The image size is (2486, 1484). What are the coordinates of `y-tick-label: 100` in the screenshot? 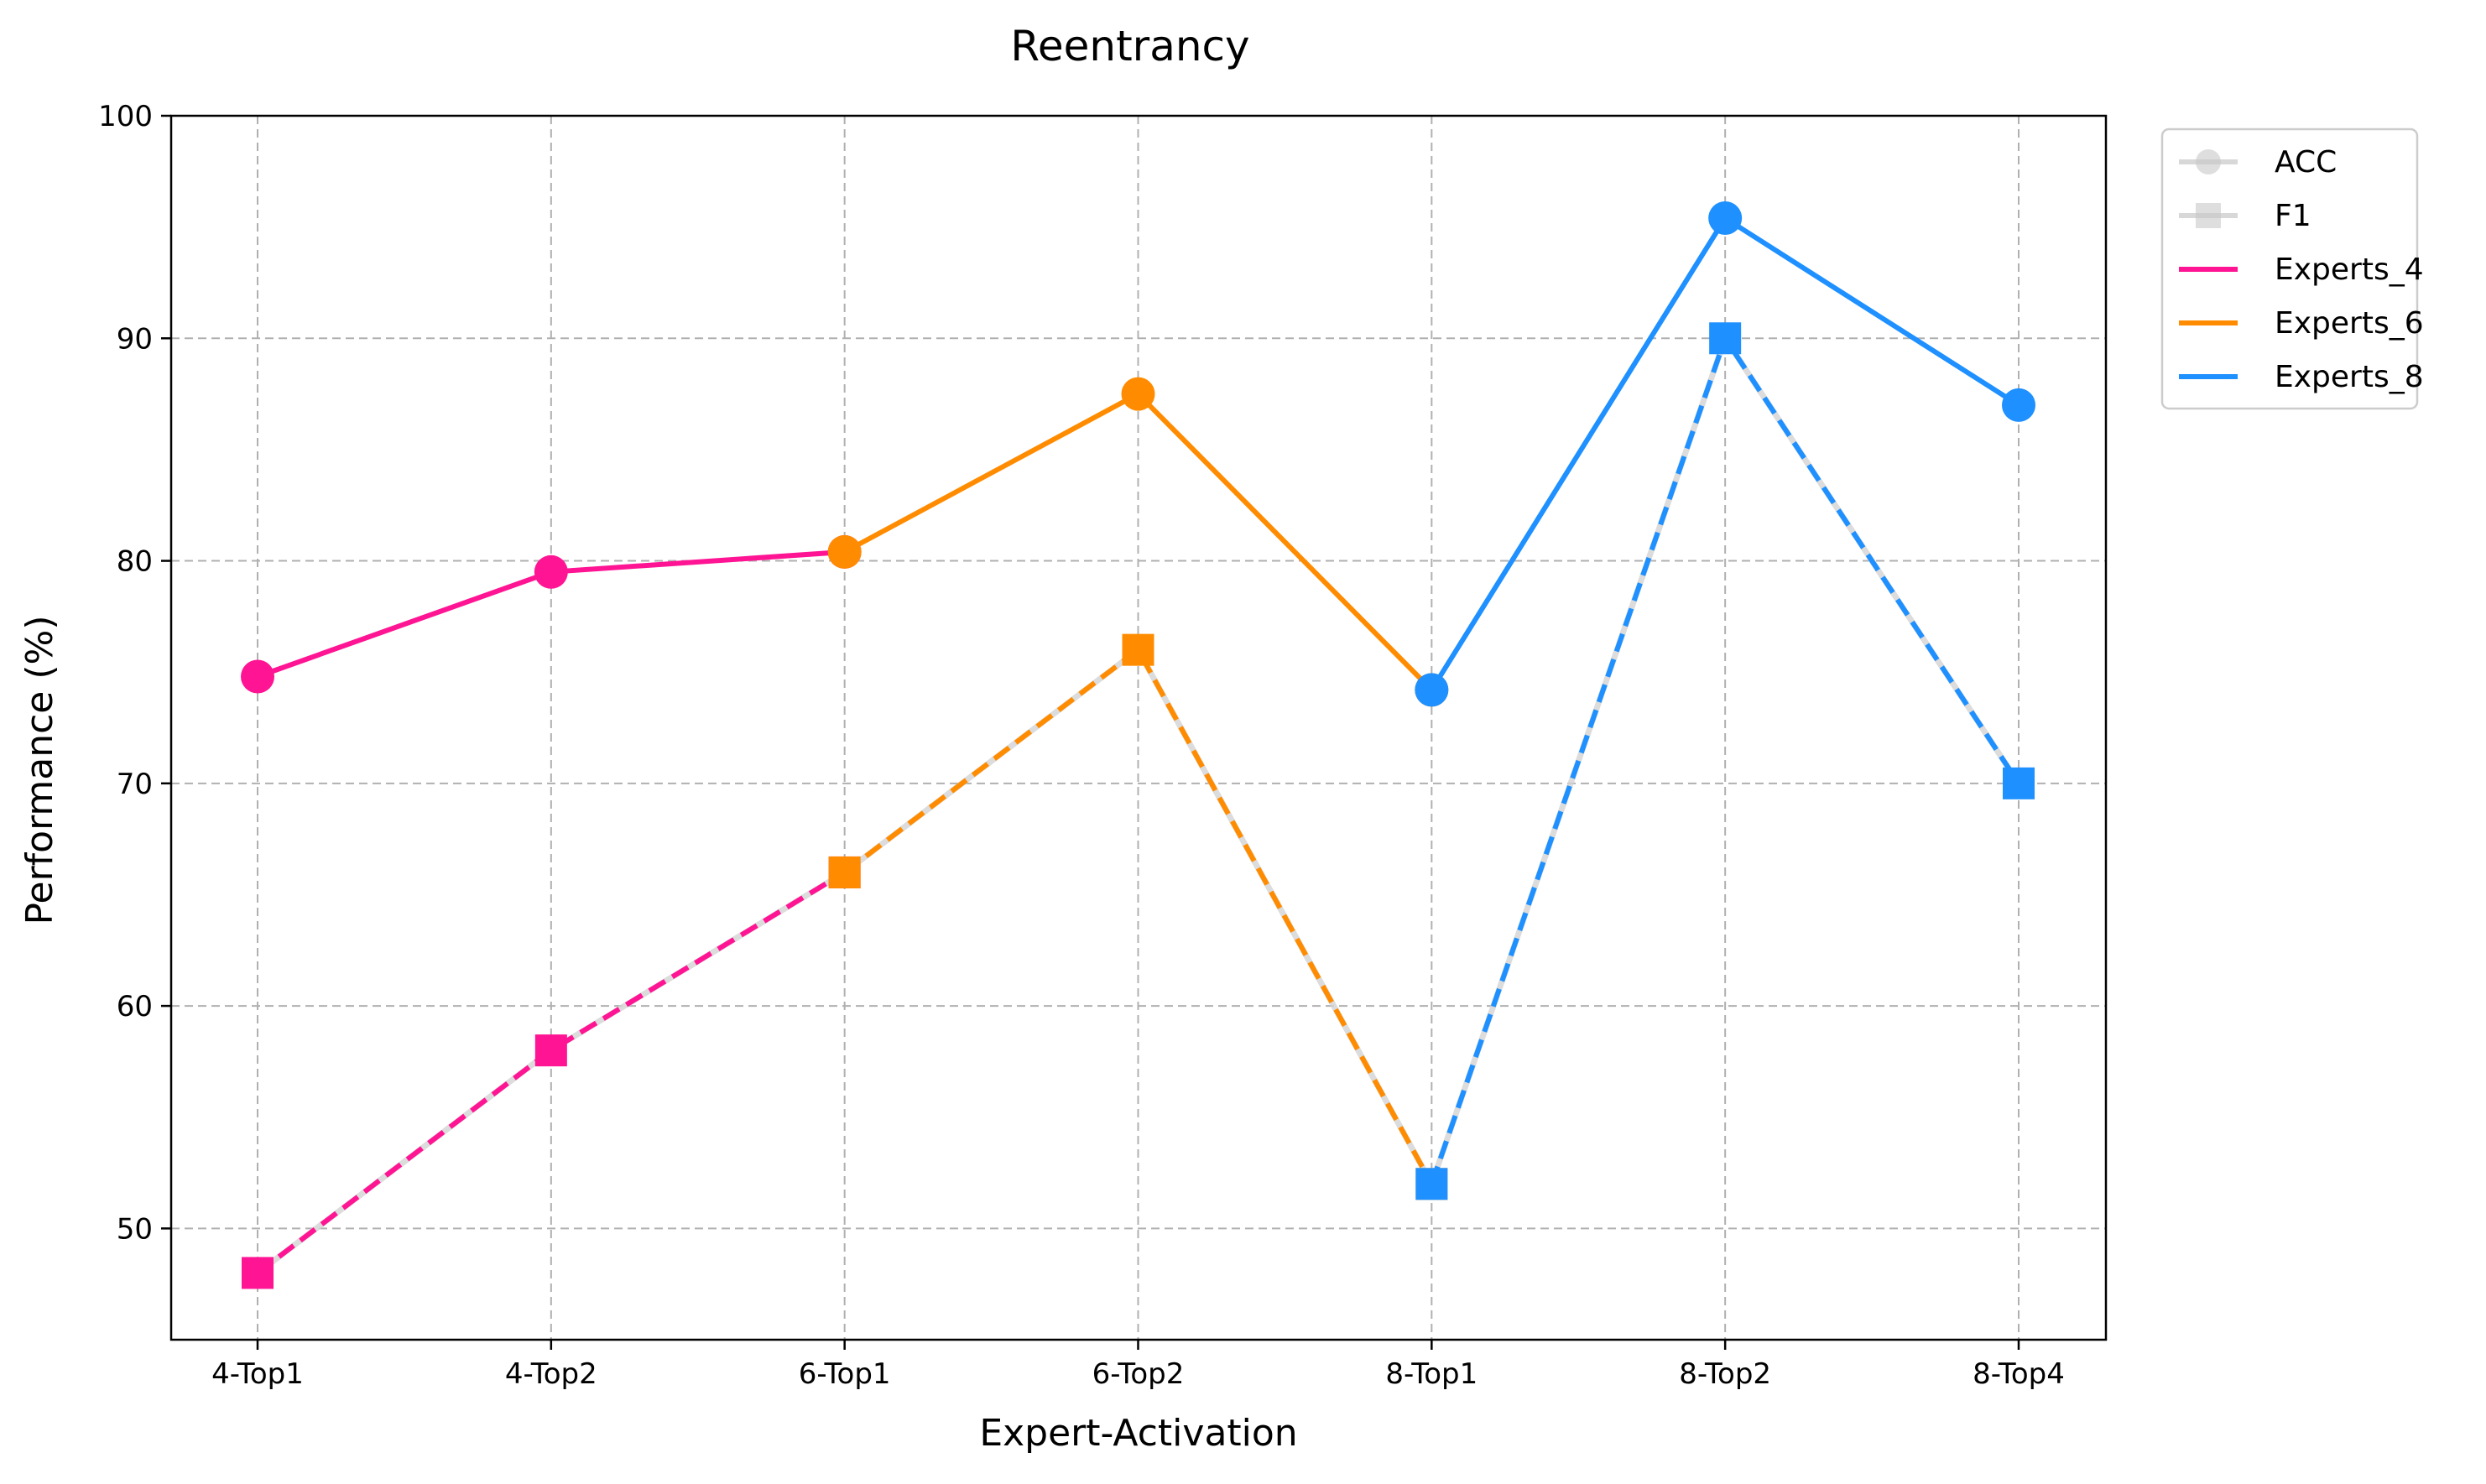 It's located at (125, 116).